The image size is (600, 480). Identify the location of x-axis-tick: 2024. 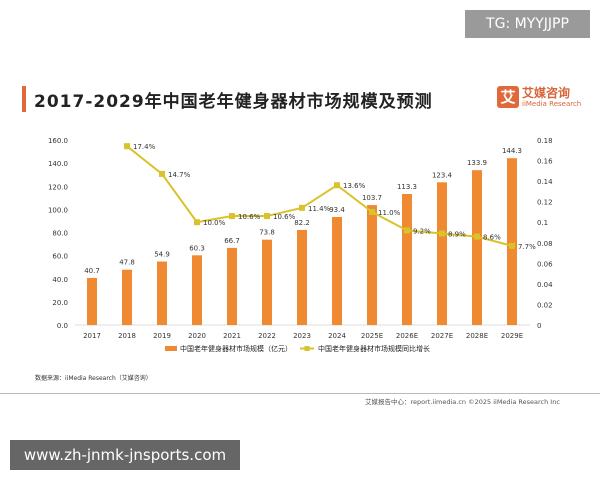
(337, 336).